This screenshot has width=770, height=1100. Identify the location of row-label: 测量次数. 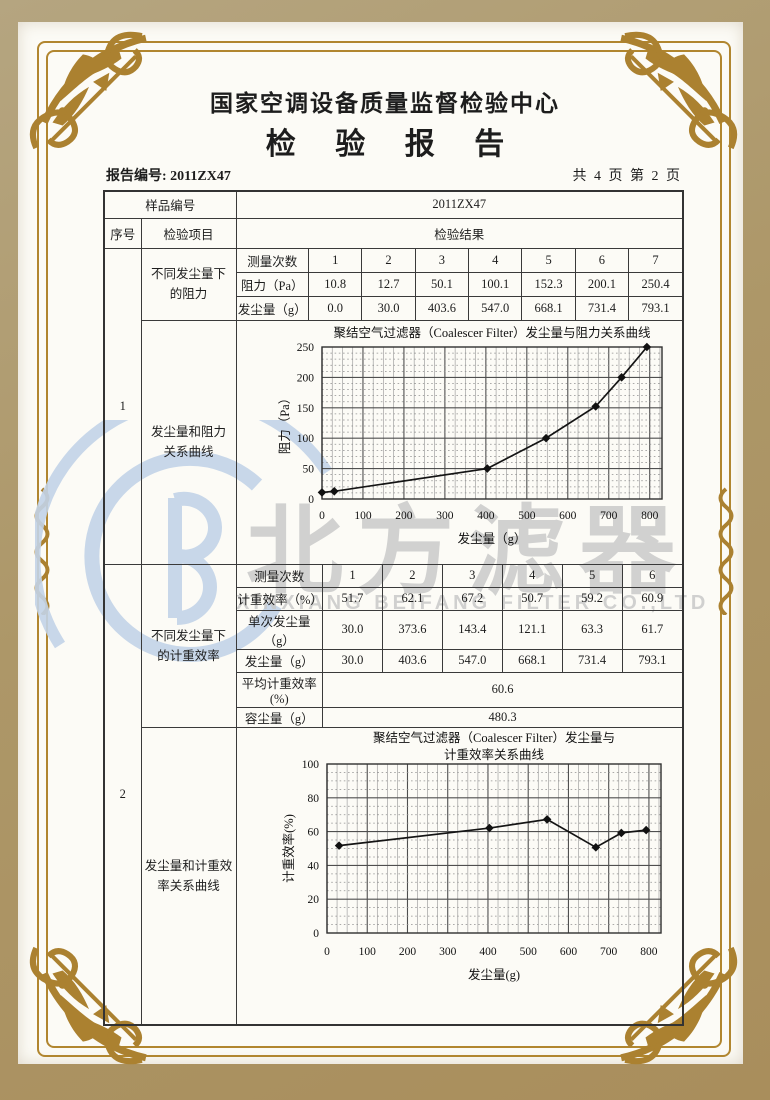
(273, 260).